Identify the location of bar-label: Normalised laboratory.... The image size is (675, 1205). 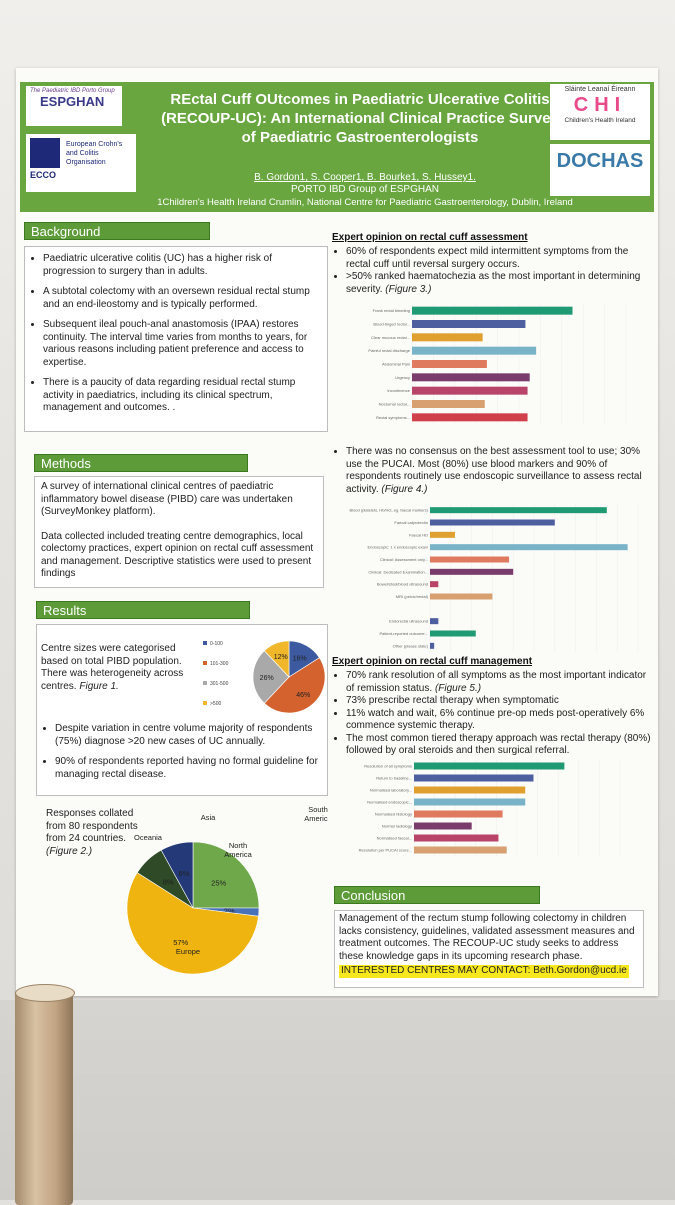
(391, 790).